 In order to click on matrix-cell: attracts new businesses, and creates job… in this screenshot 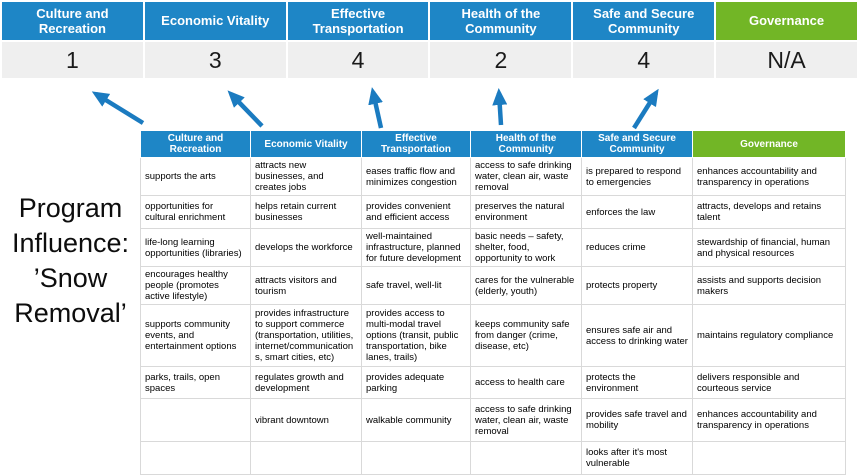, I will do `click(306, 177)`.